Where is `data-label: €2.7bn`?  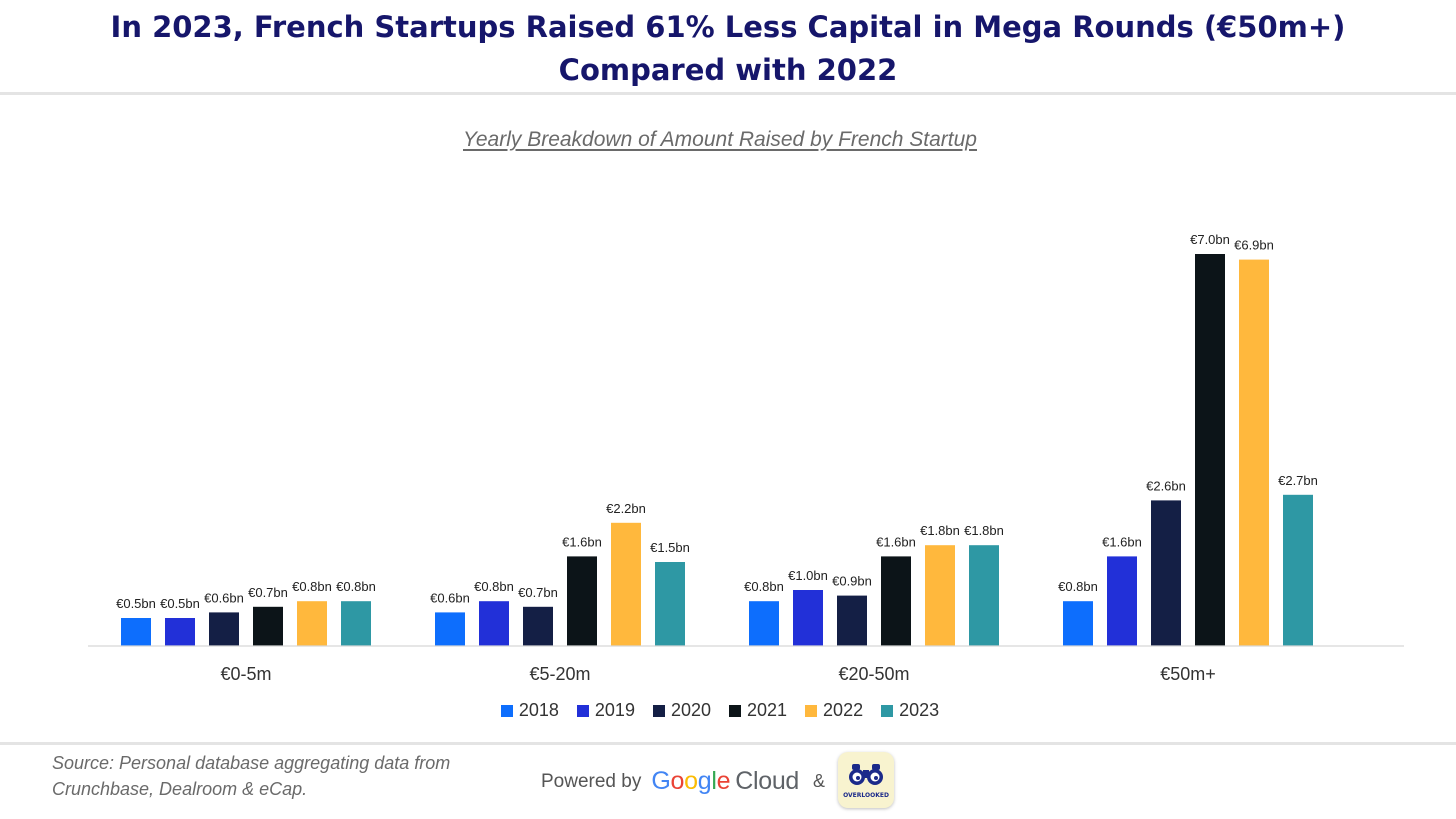
data-label: €2.7bn is located at coordinates (1298, 480).